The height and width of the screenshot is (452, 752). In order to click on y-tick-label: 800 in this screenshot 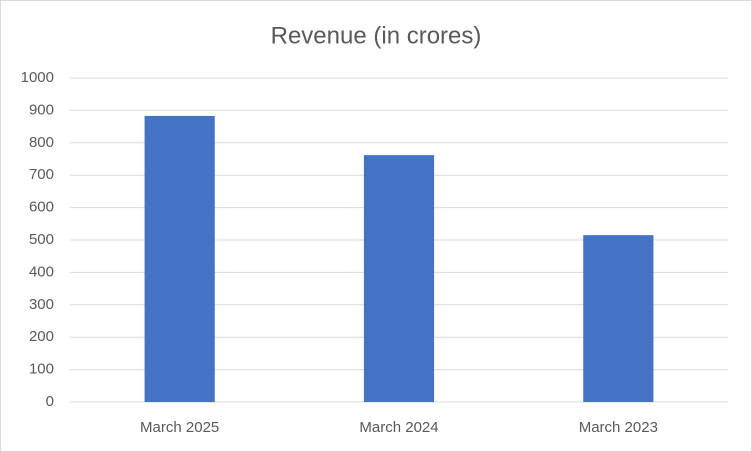, I will do `click(41, 142)`.